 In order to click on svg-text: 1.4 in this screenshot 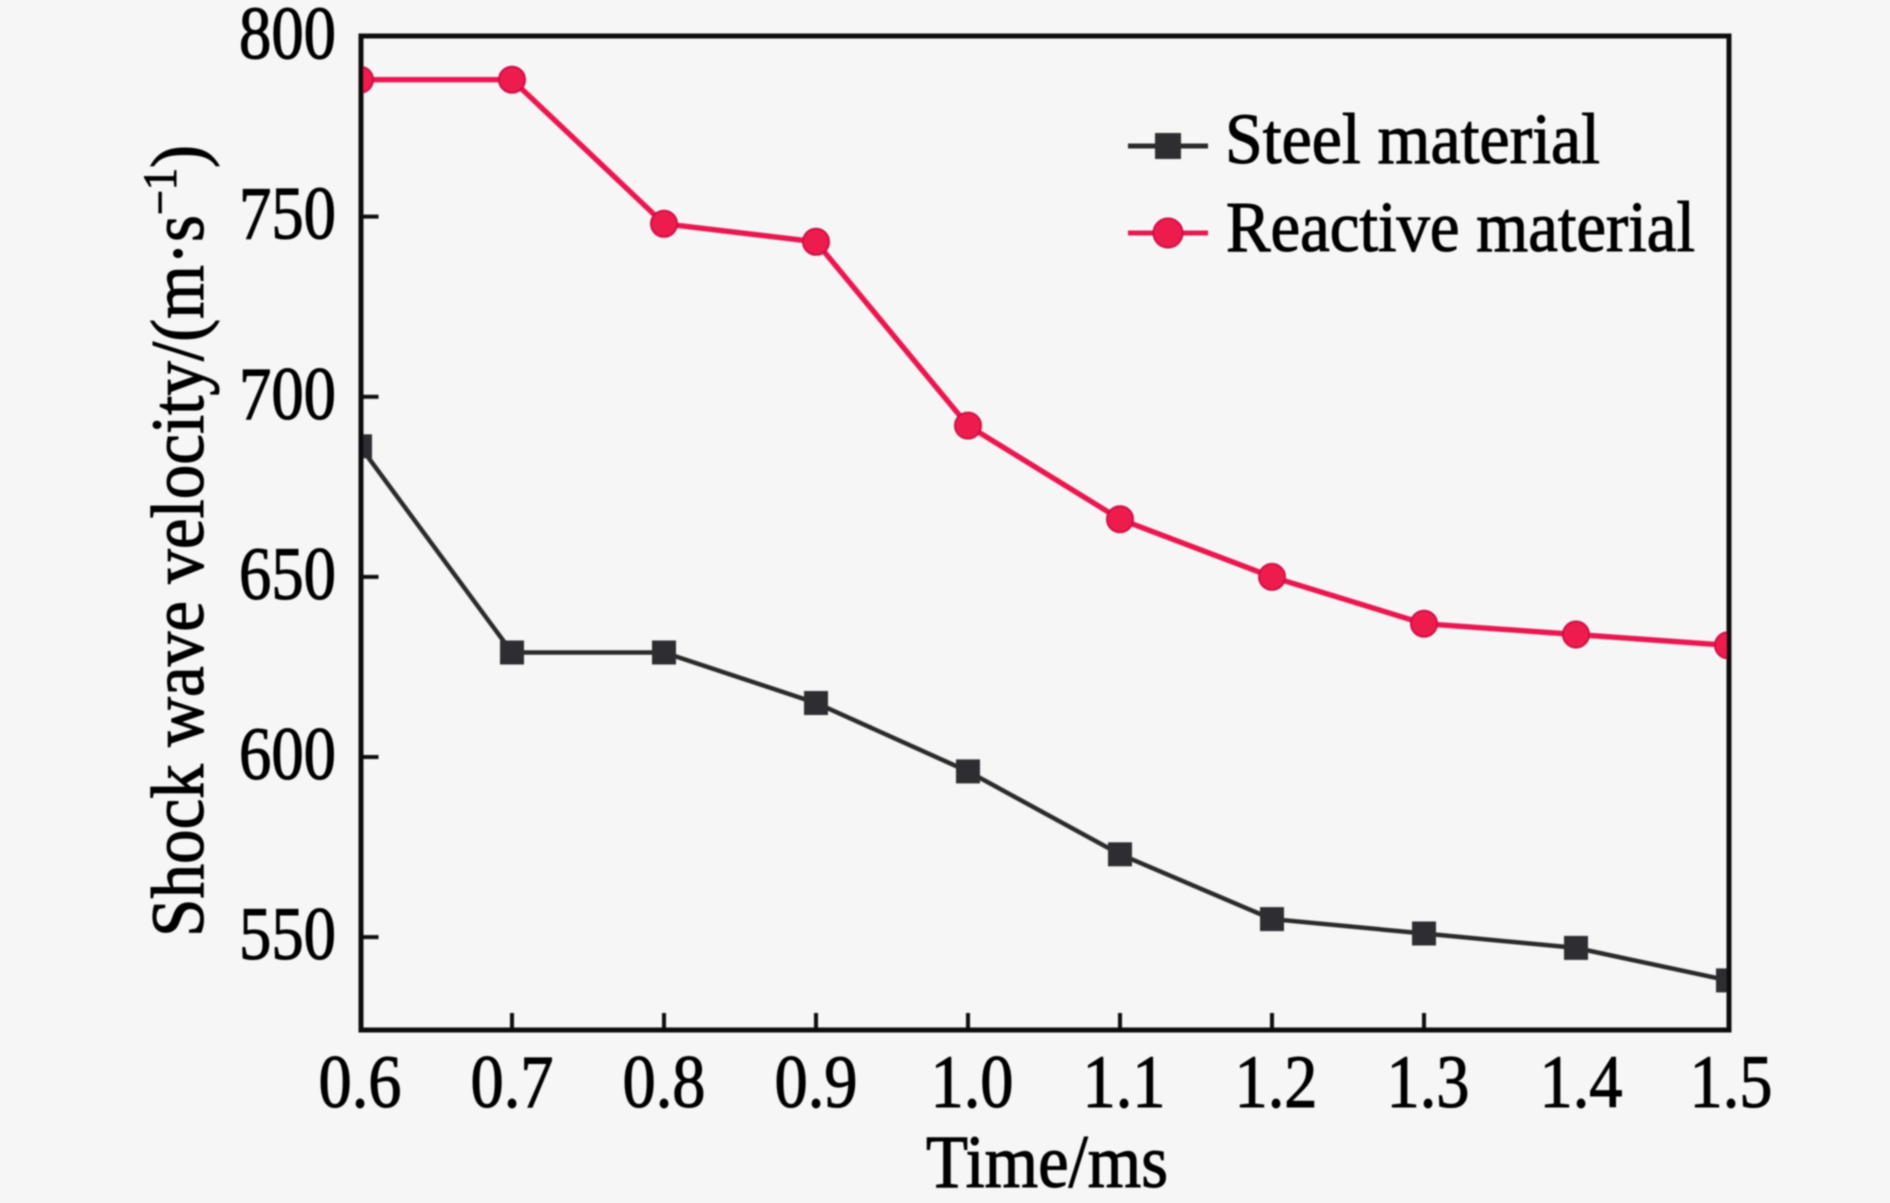, I will do `click(1581, 1082)`.